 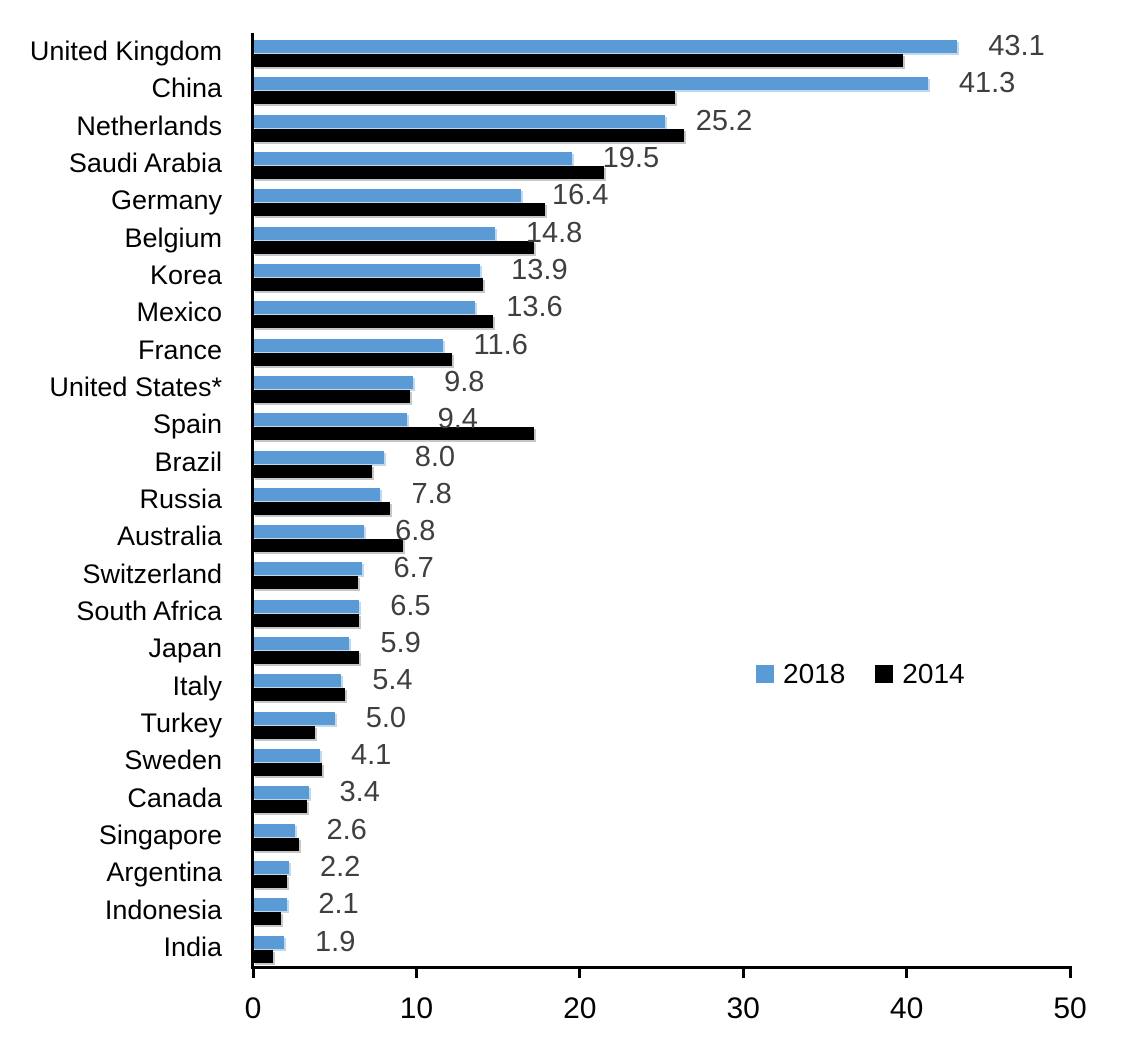 What do you see at coordinates (413, 568) in the screenshot?
I see `data-label-switzerland: 6.7` at bounding box center [413, 568].